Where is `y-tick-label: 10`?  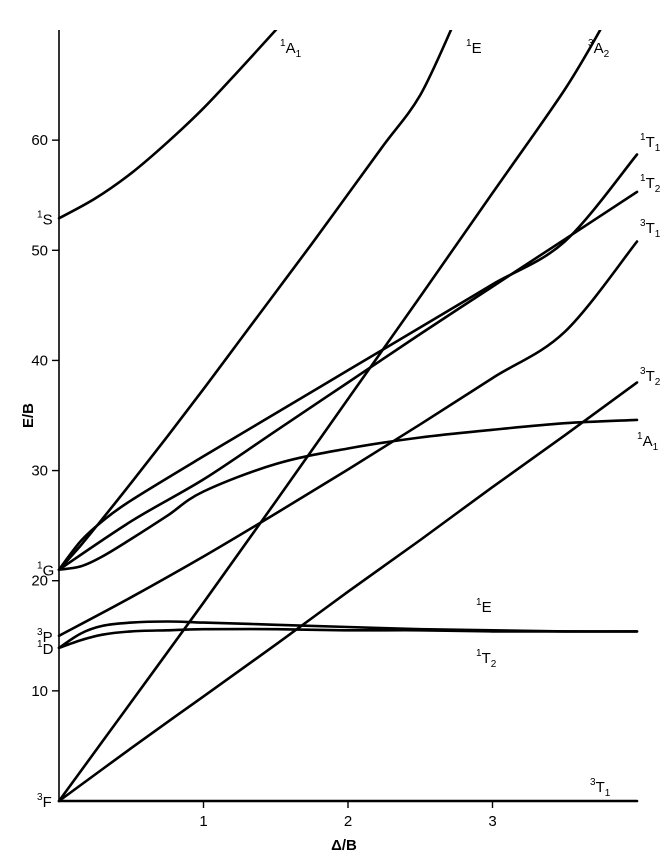
y-tick-label: 10 is located at coordinates (39, 691).